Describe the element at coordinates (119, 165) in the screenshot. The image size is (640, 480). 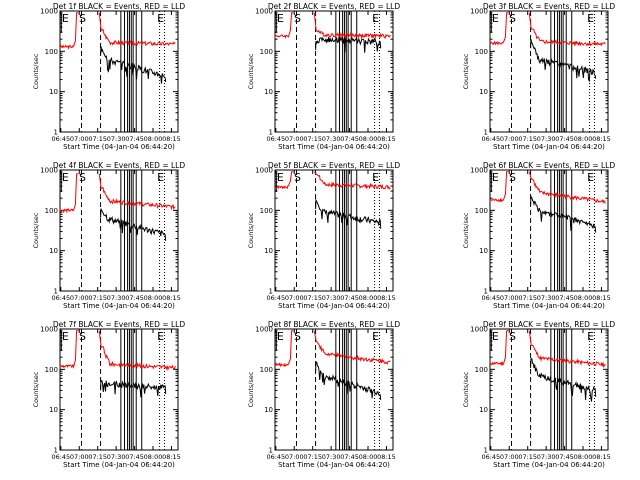
I see `panel-title: Det 4f BLACK = Events, RED = LLD` at that location.